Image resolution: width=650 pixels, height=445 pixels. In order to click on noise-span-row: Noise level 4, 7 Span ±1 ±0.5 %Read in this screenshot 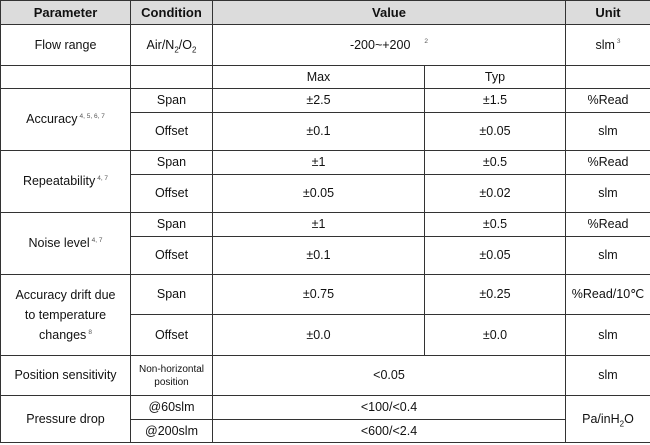, I will do `click(325, 243)`.